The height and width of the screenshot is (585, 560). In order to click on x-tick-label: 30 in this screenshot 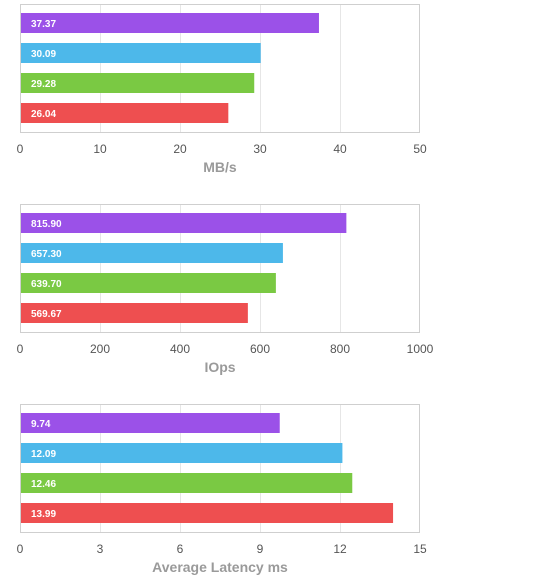, I will do `click(260, 149)`.